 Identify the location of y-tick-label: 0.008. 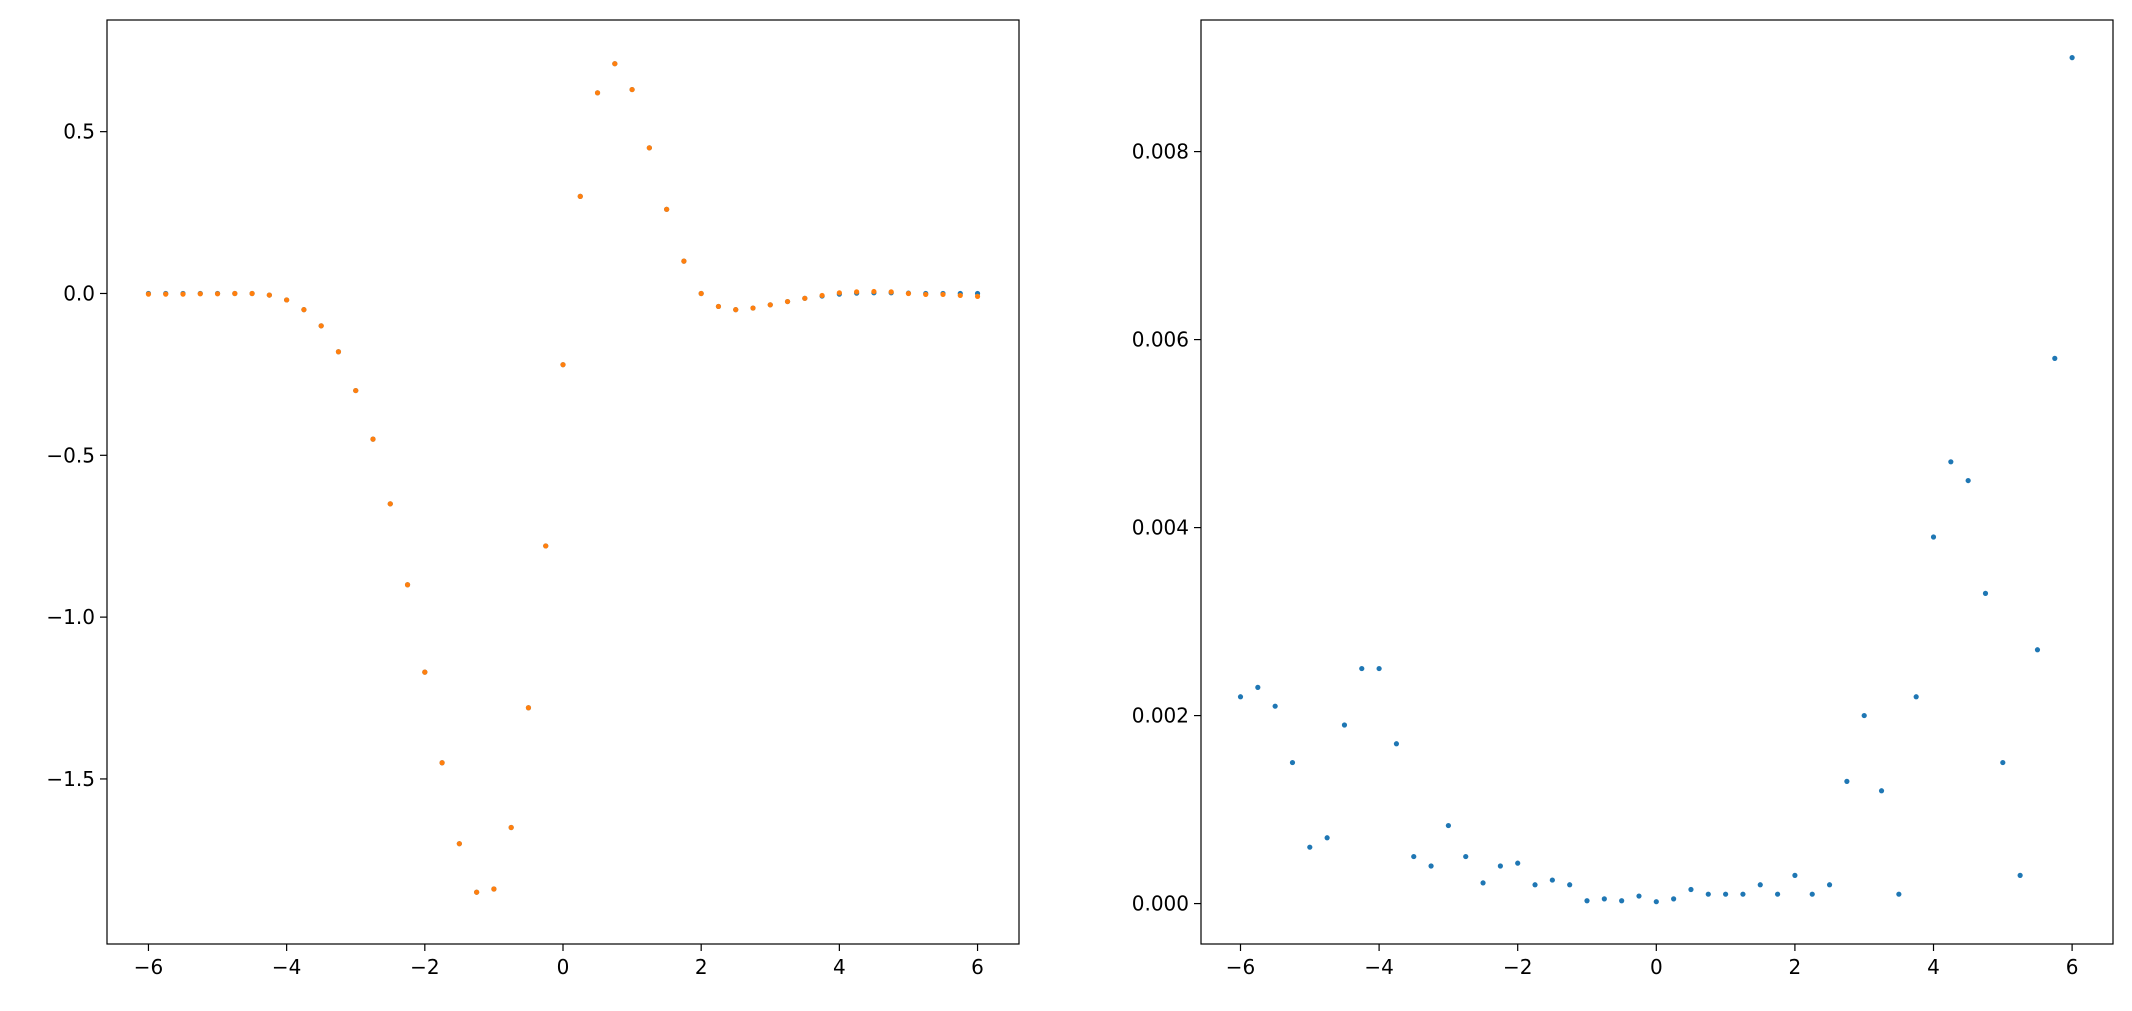
(1160, 152).